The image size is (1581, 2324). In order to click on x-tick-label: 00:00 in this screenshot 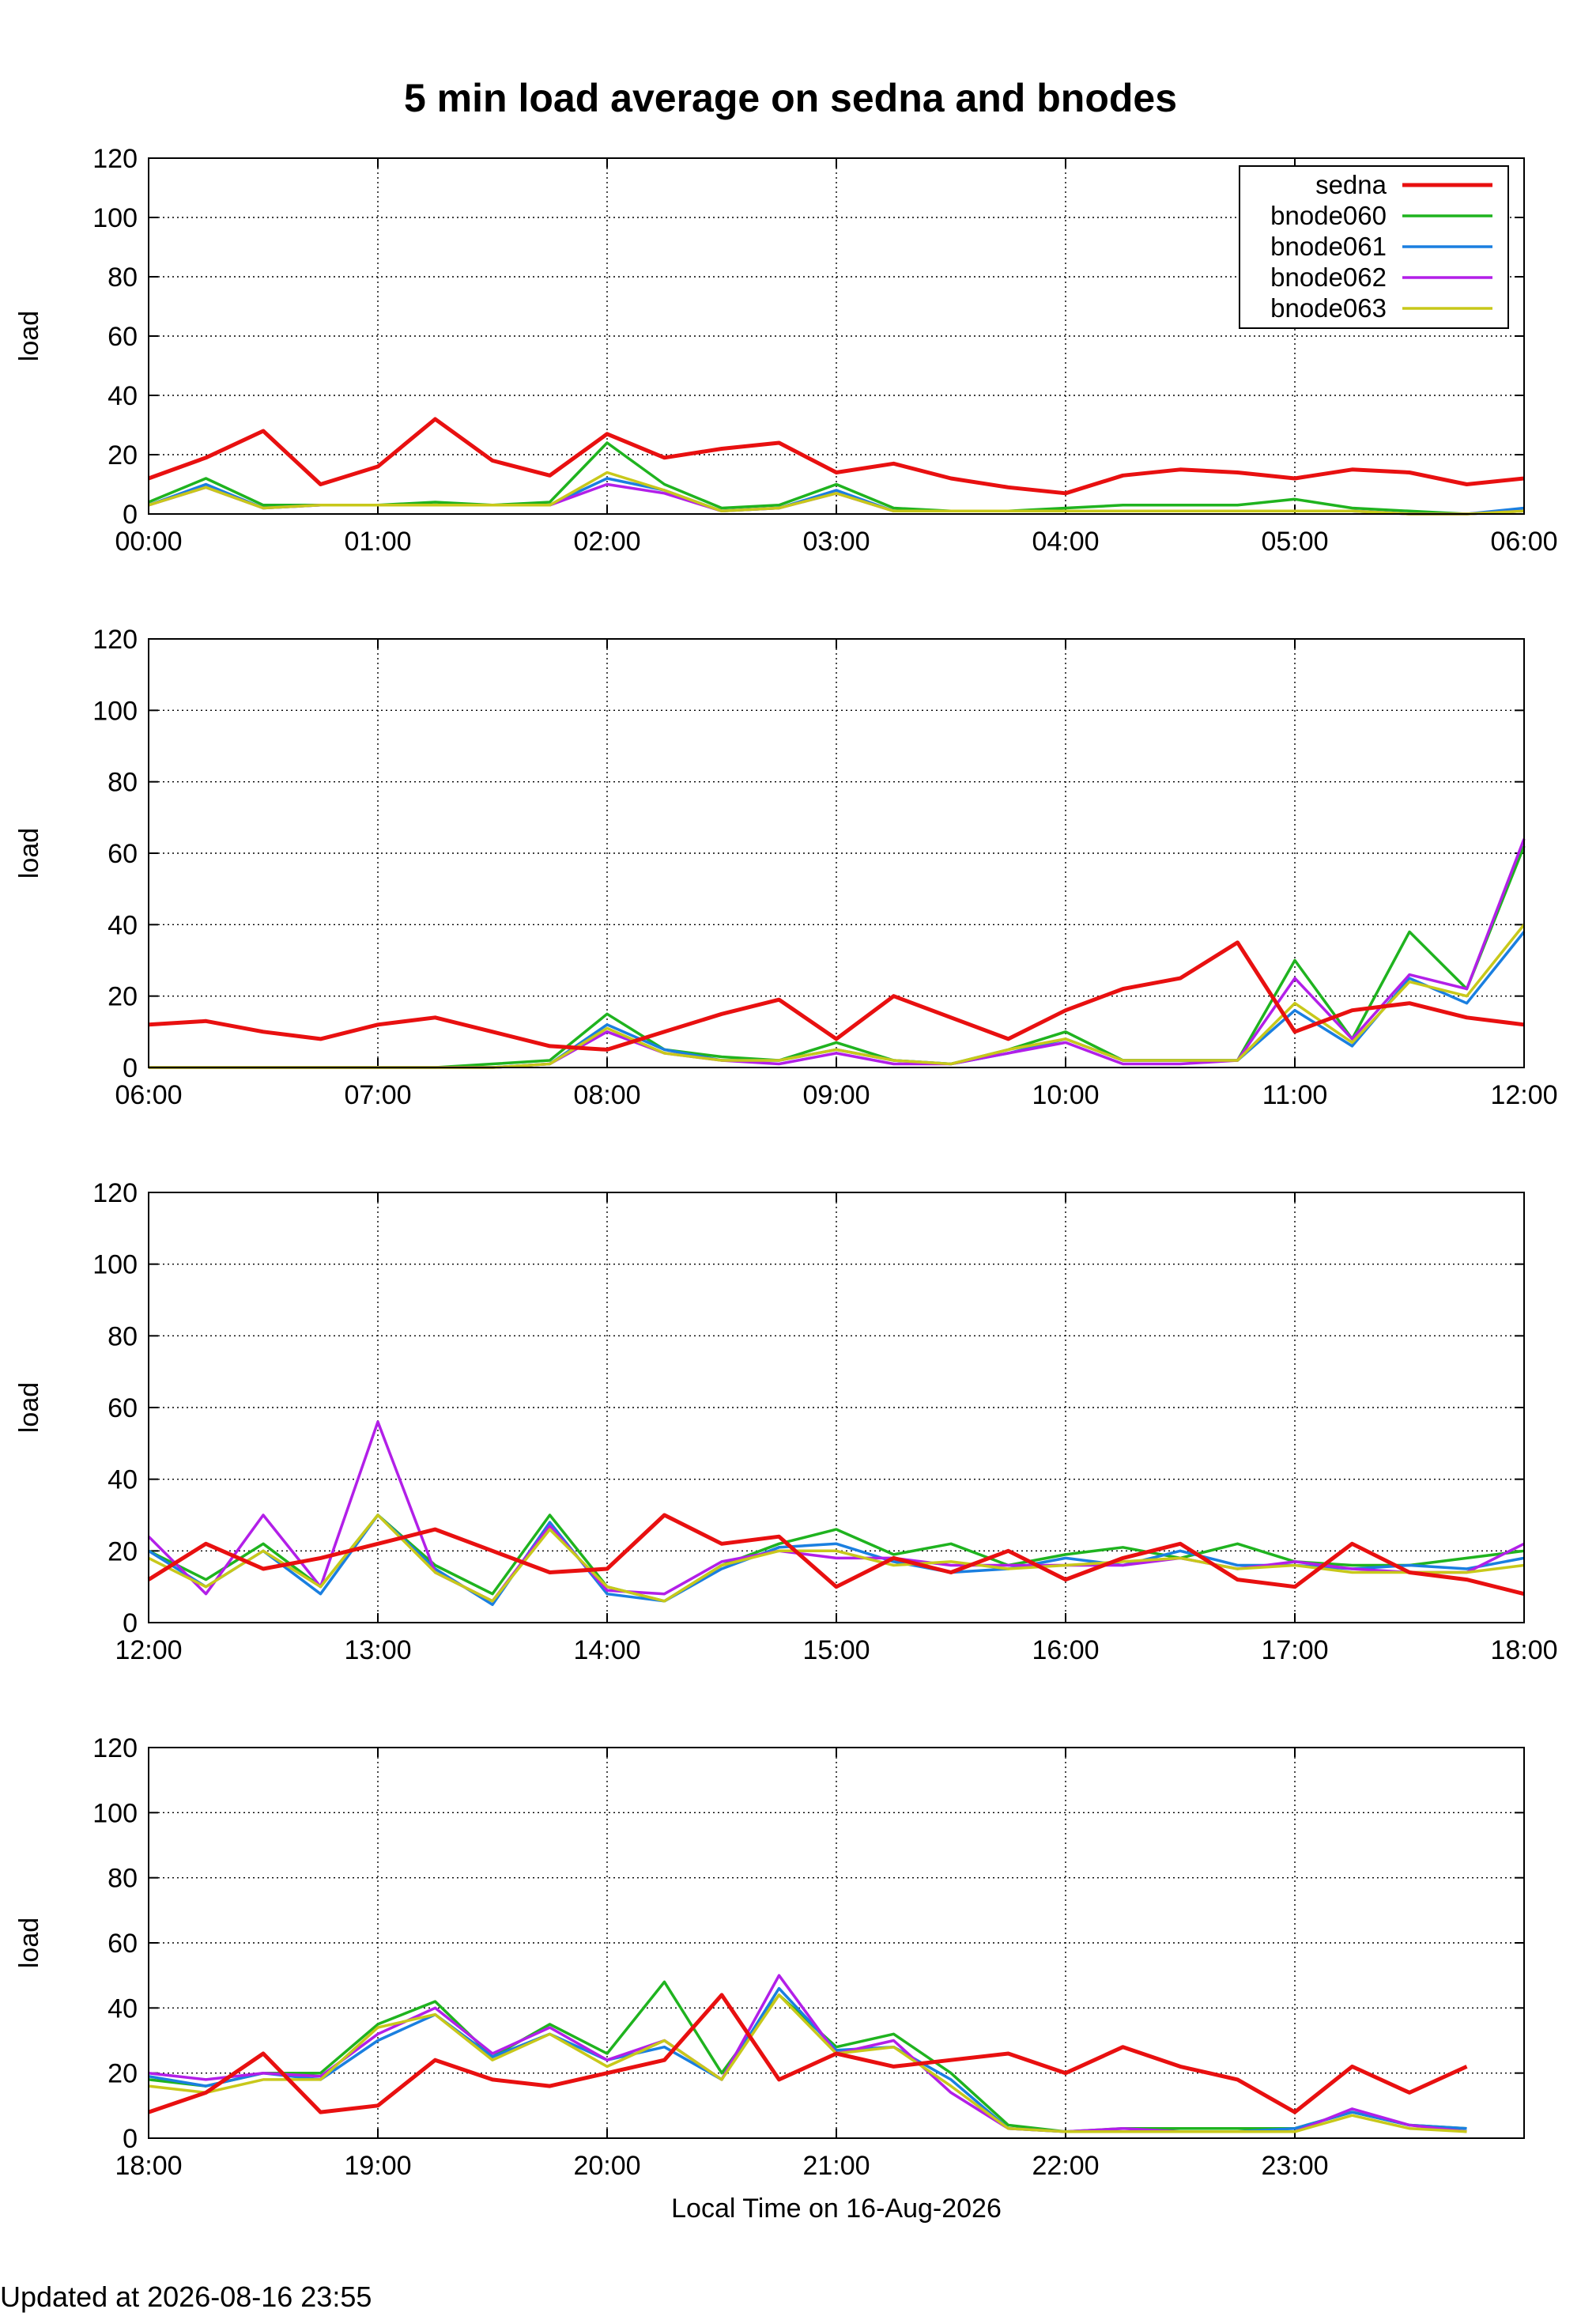, I will do `click(148, 542)`.